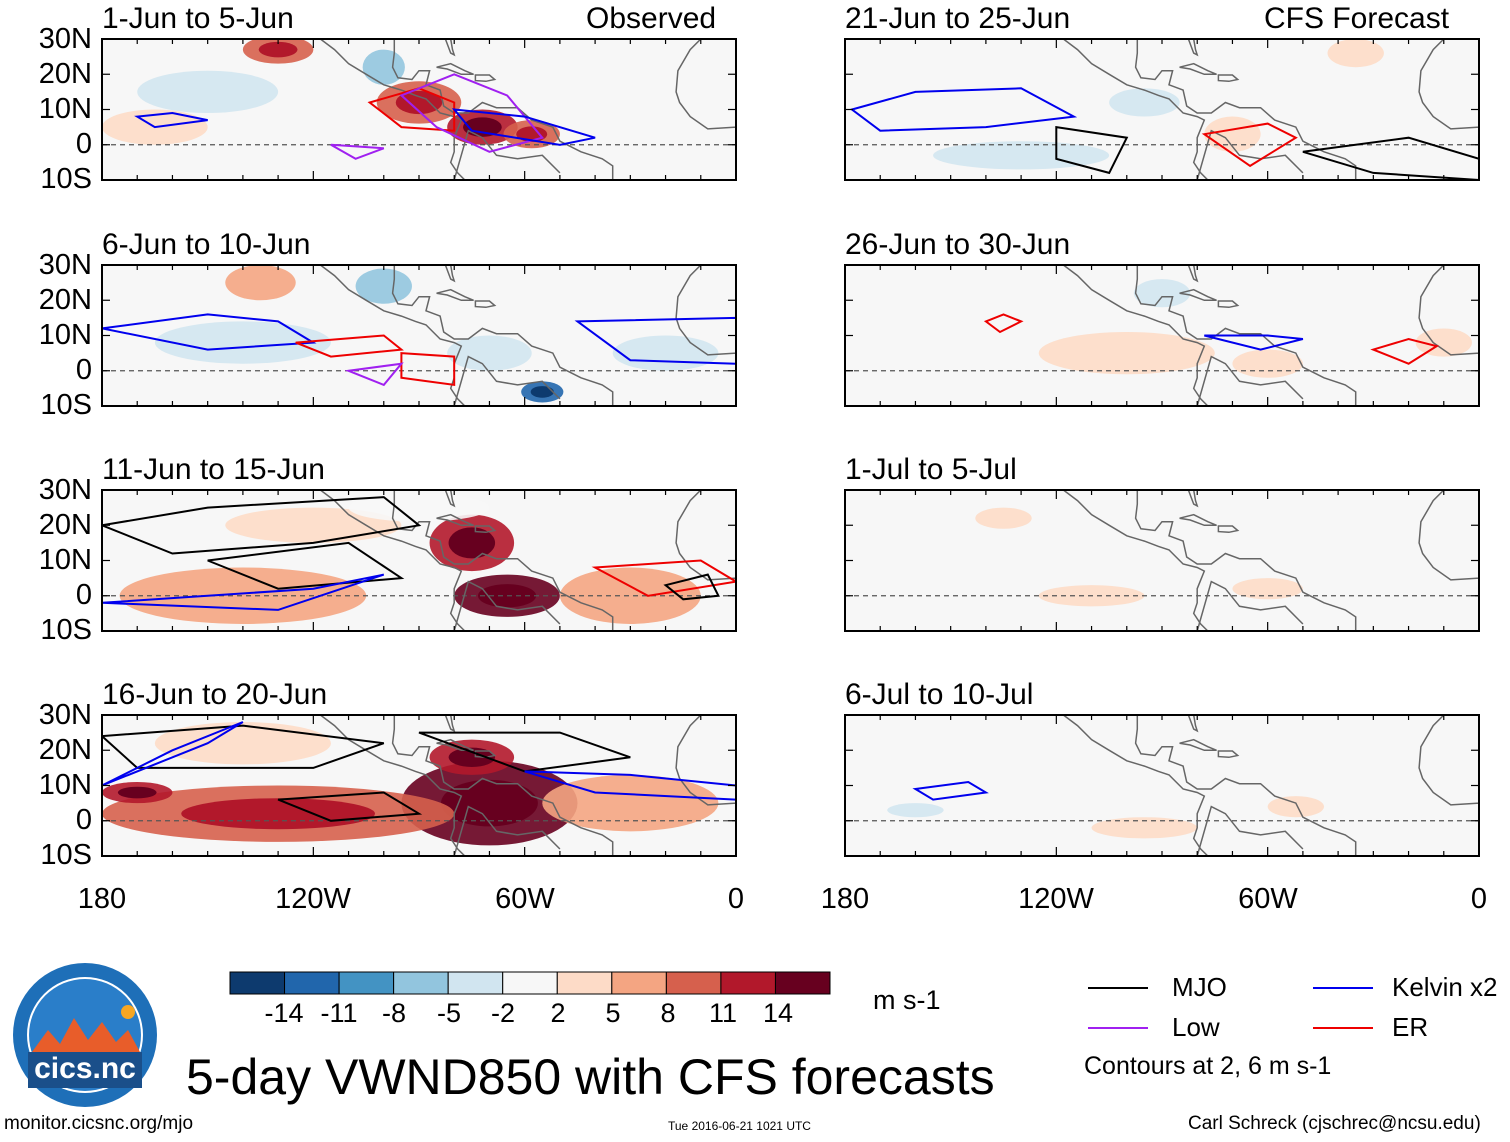 The height and width of the screenshot is (1142, 1510). Describe the element at coordinates (1118, 988) in the screenshot. I see `legend-line-mjo` at that location.